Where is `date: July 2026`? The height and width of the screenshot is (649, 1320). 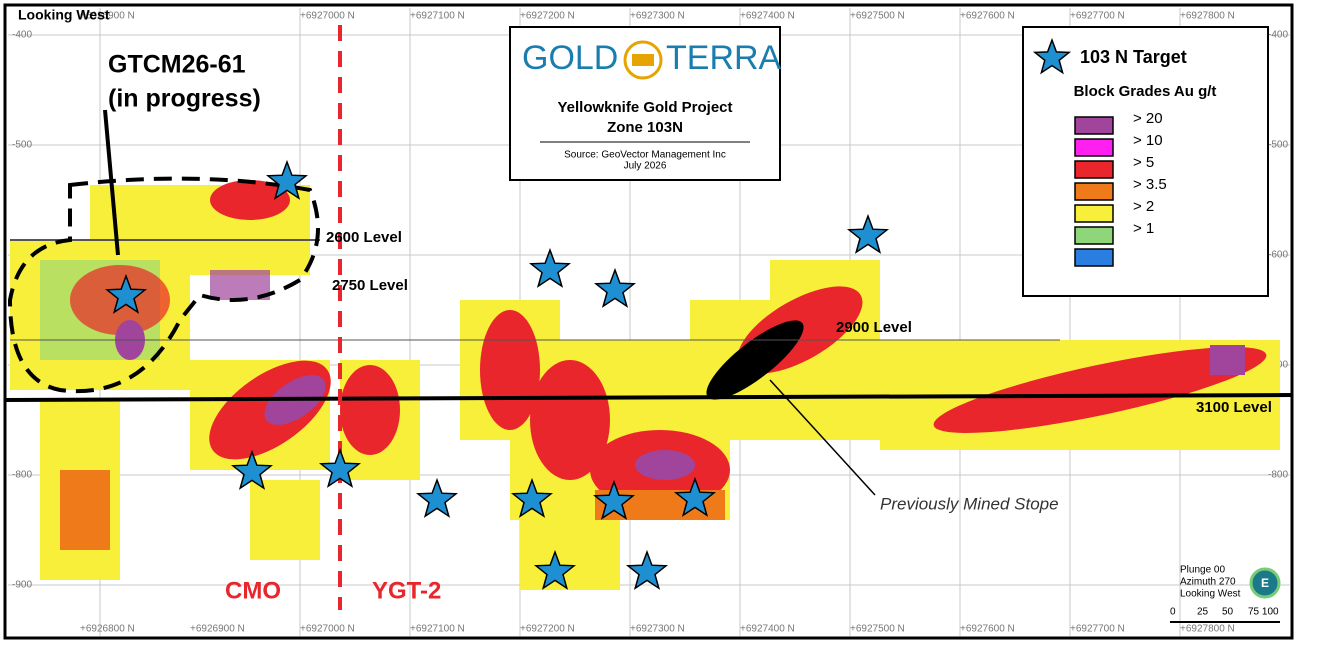
date: July 2026 is located at coordinates (645, 166).